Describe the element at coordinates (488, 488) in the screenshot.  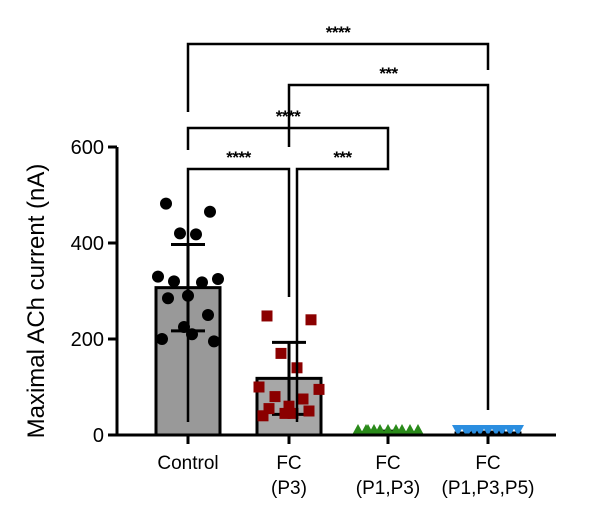
I see `category-sublabel-3: (P1,P3,P5)` at that location.